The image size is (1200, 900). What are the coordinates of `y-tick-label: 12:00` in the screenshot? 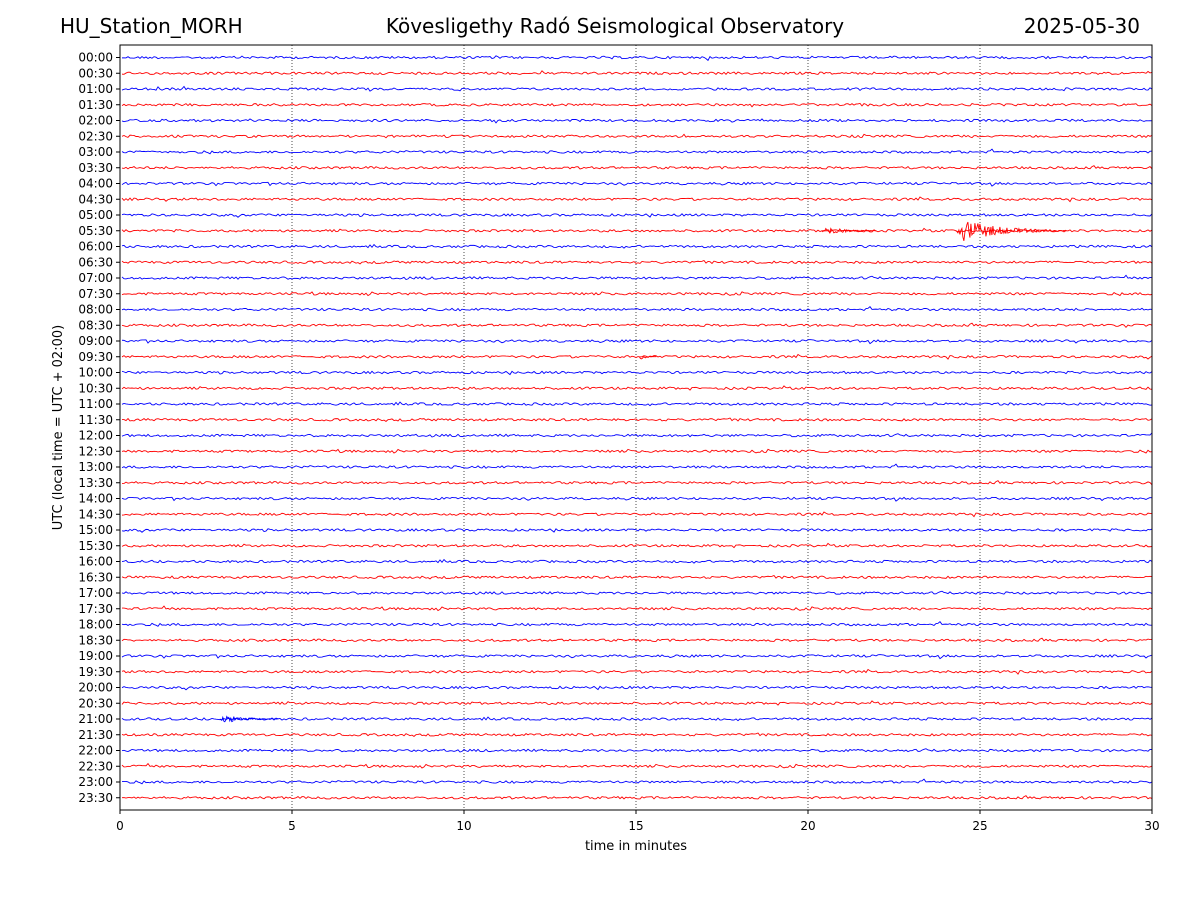 It's located at (95, 436).